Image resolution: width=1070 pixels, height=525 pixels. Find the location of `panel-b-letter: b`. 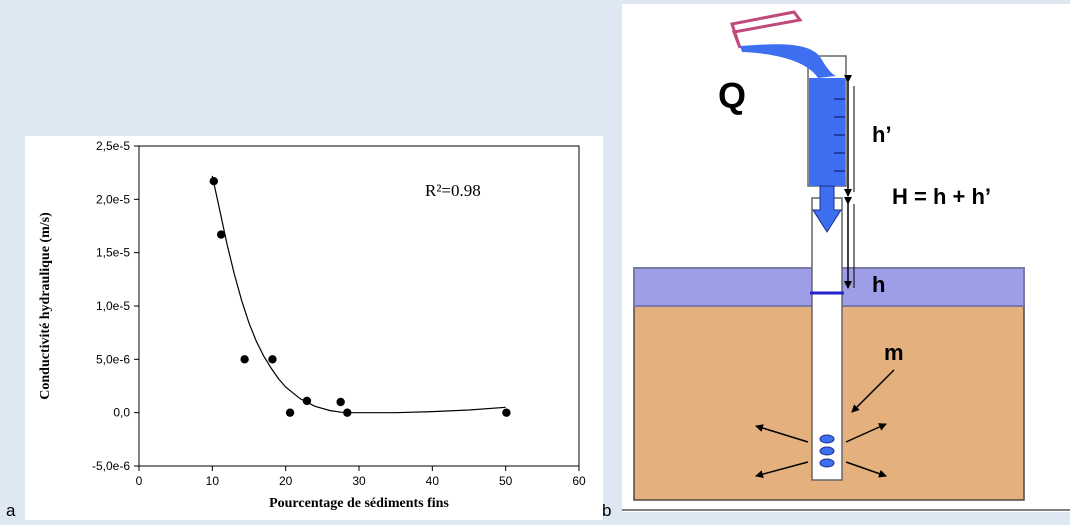

panel-b-letter: b is located at coordinates (607, 510).